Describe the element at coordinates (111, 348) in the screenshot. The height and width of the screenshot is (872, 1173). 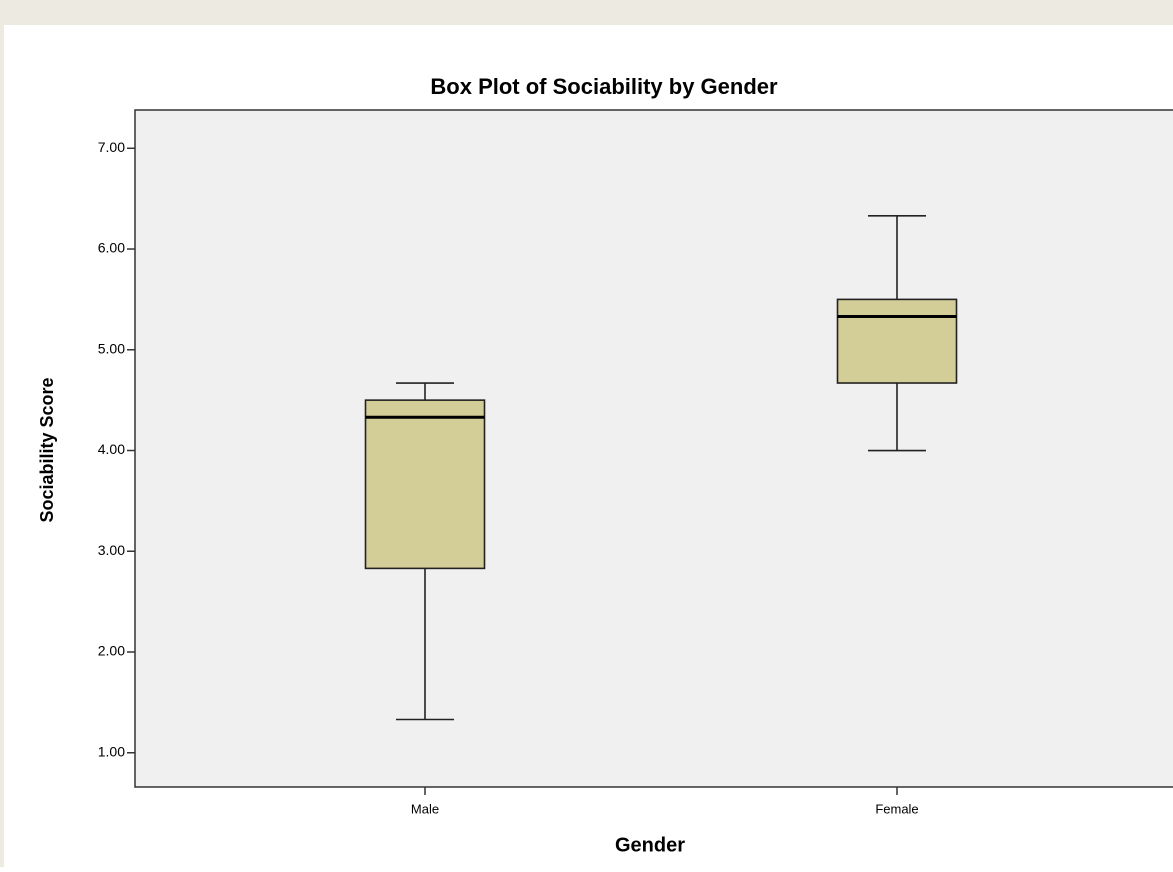
I see `y-tick-label: 5.00` at that location.